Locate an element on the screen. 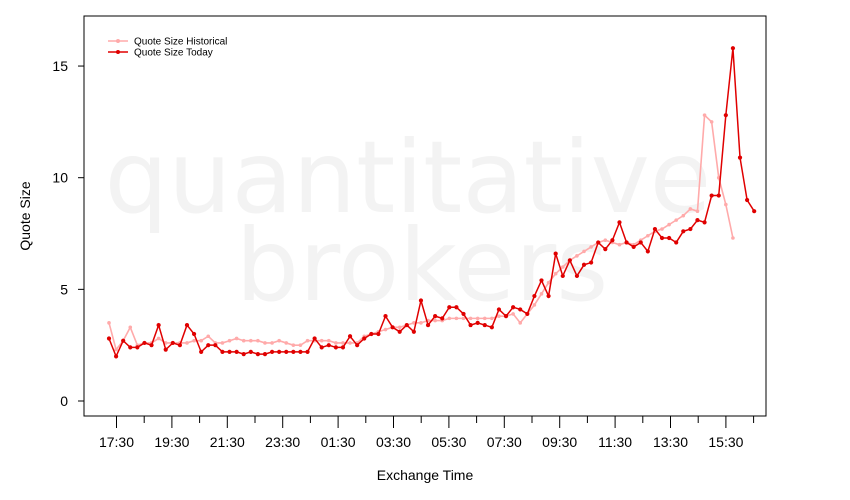  x-tick-label: 01:30 is located at coordinates (338, 442).